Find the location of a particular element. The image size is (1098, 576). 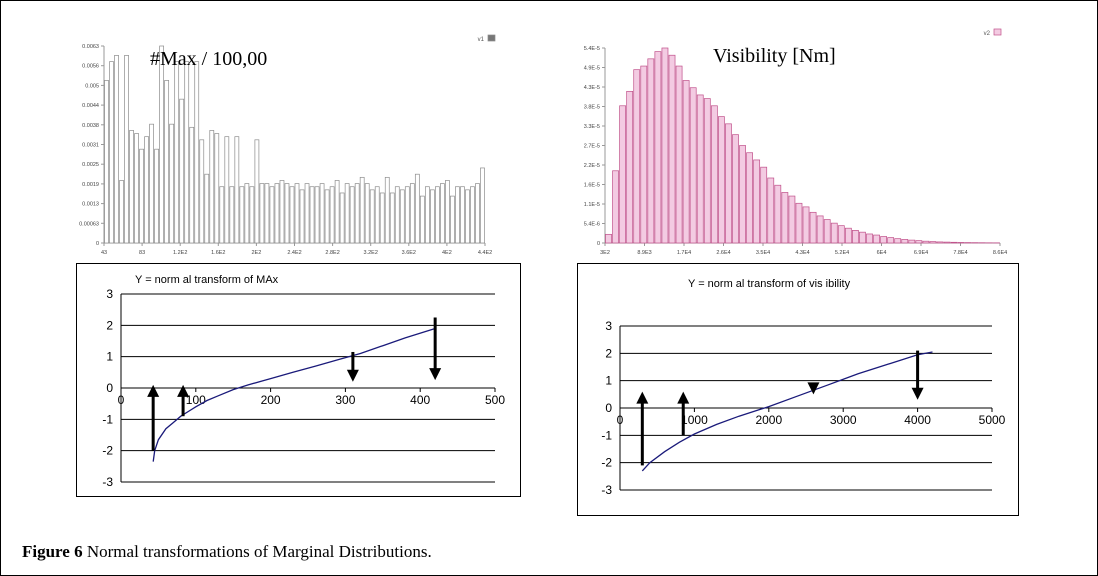

y-tick-label: -1 is located at coordinates (107, 419).